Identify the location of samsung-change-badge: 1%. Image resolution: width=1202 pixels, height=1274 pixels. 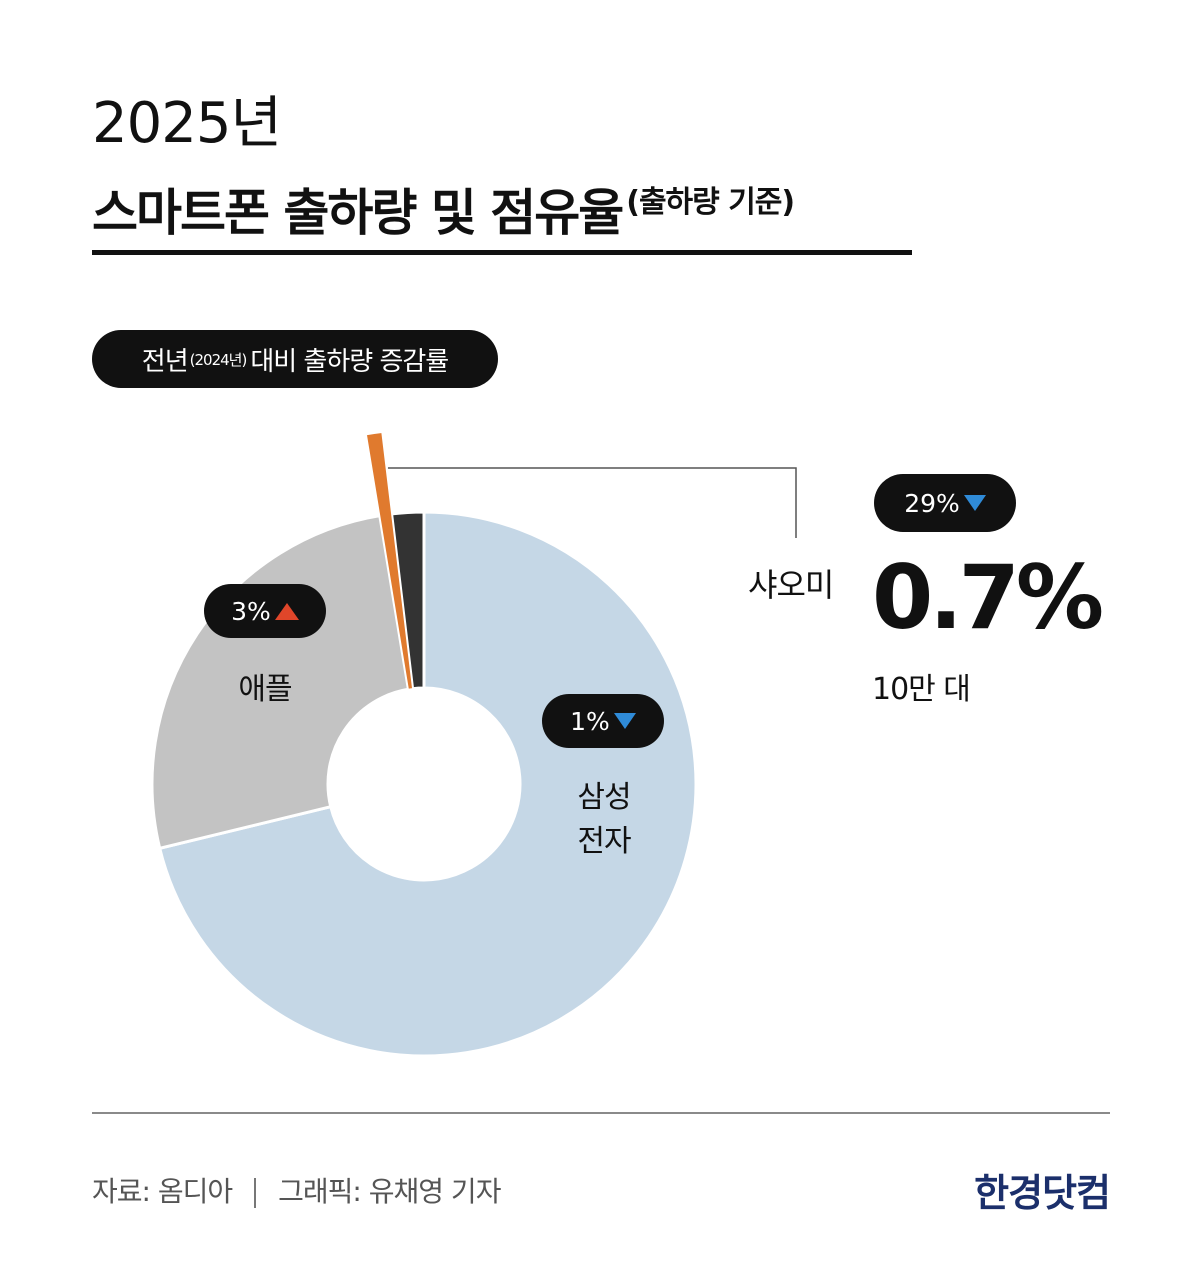
(603, 721).